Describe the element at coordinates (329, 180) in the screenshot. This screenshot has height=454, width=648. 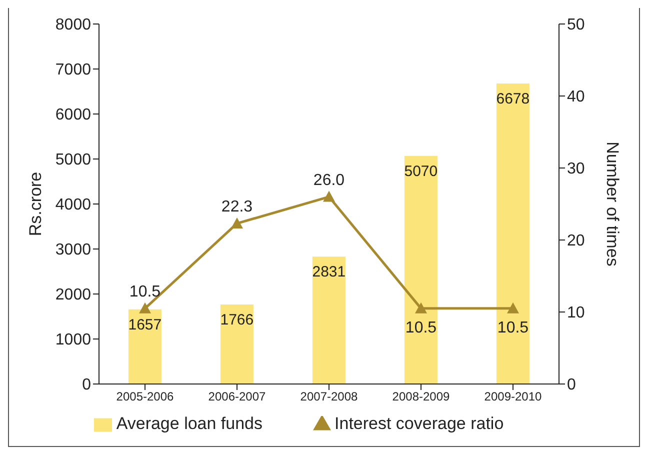
I see `data-label: 26.0` at that location.